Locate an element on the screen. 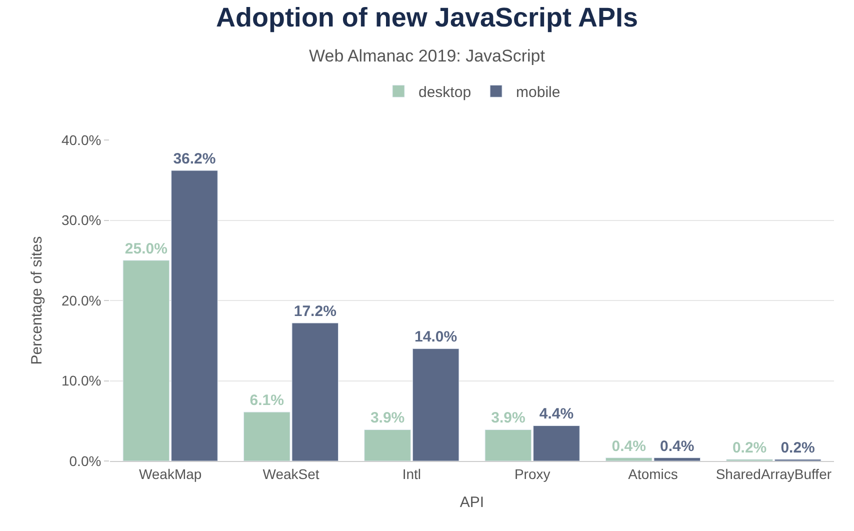 The height and width of the screenshot is (531, 854). x-tick-label: SharedArrayBuffer is located at coordinates (774, 474).